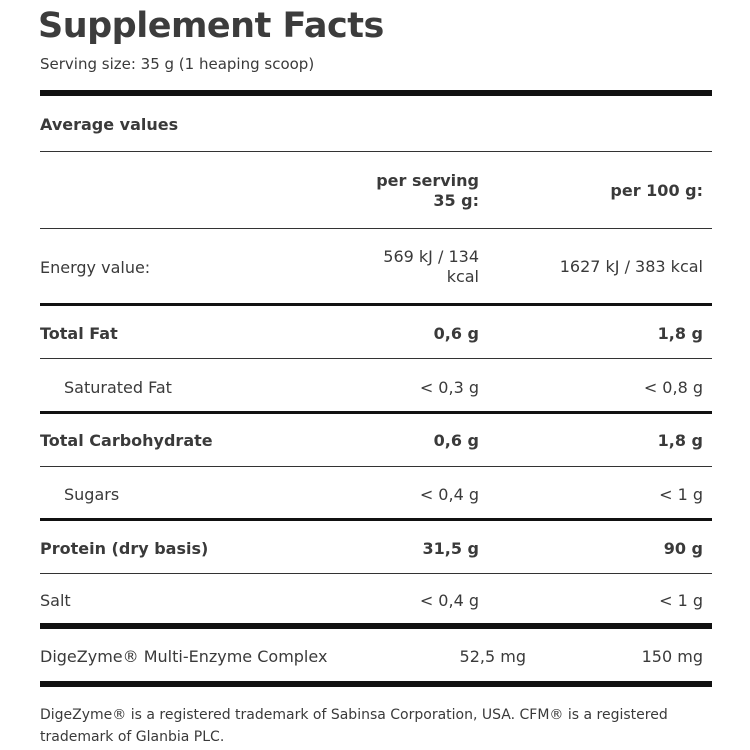 This screenshot has height=750, width=750. I want to click on row-label-salt: Salt, so click(55, 600).